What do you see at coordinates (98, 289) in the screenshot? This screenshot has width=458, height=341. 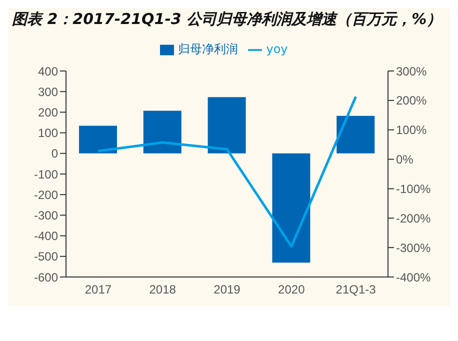 I see `x-tick-label: 2017` at bounding box center [98, 289].